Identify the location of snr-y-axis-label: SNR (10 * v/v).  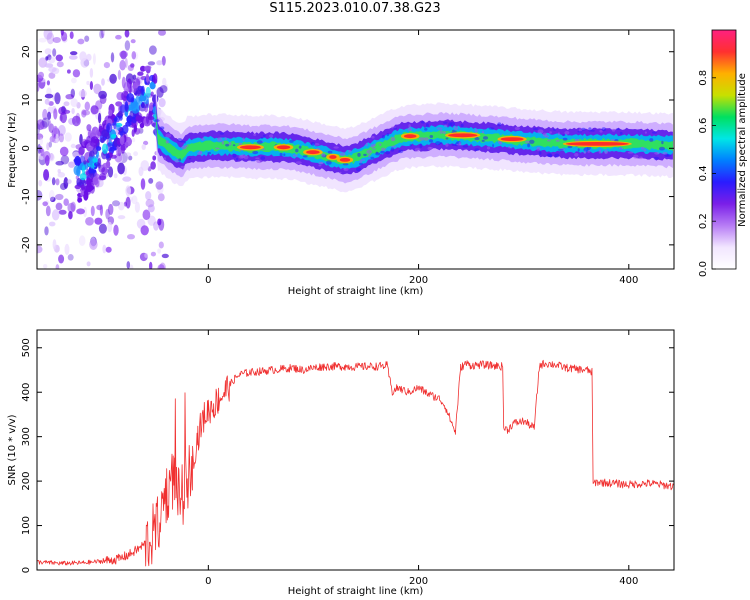
(12, 449).